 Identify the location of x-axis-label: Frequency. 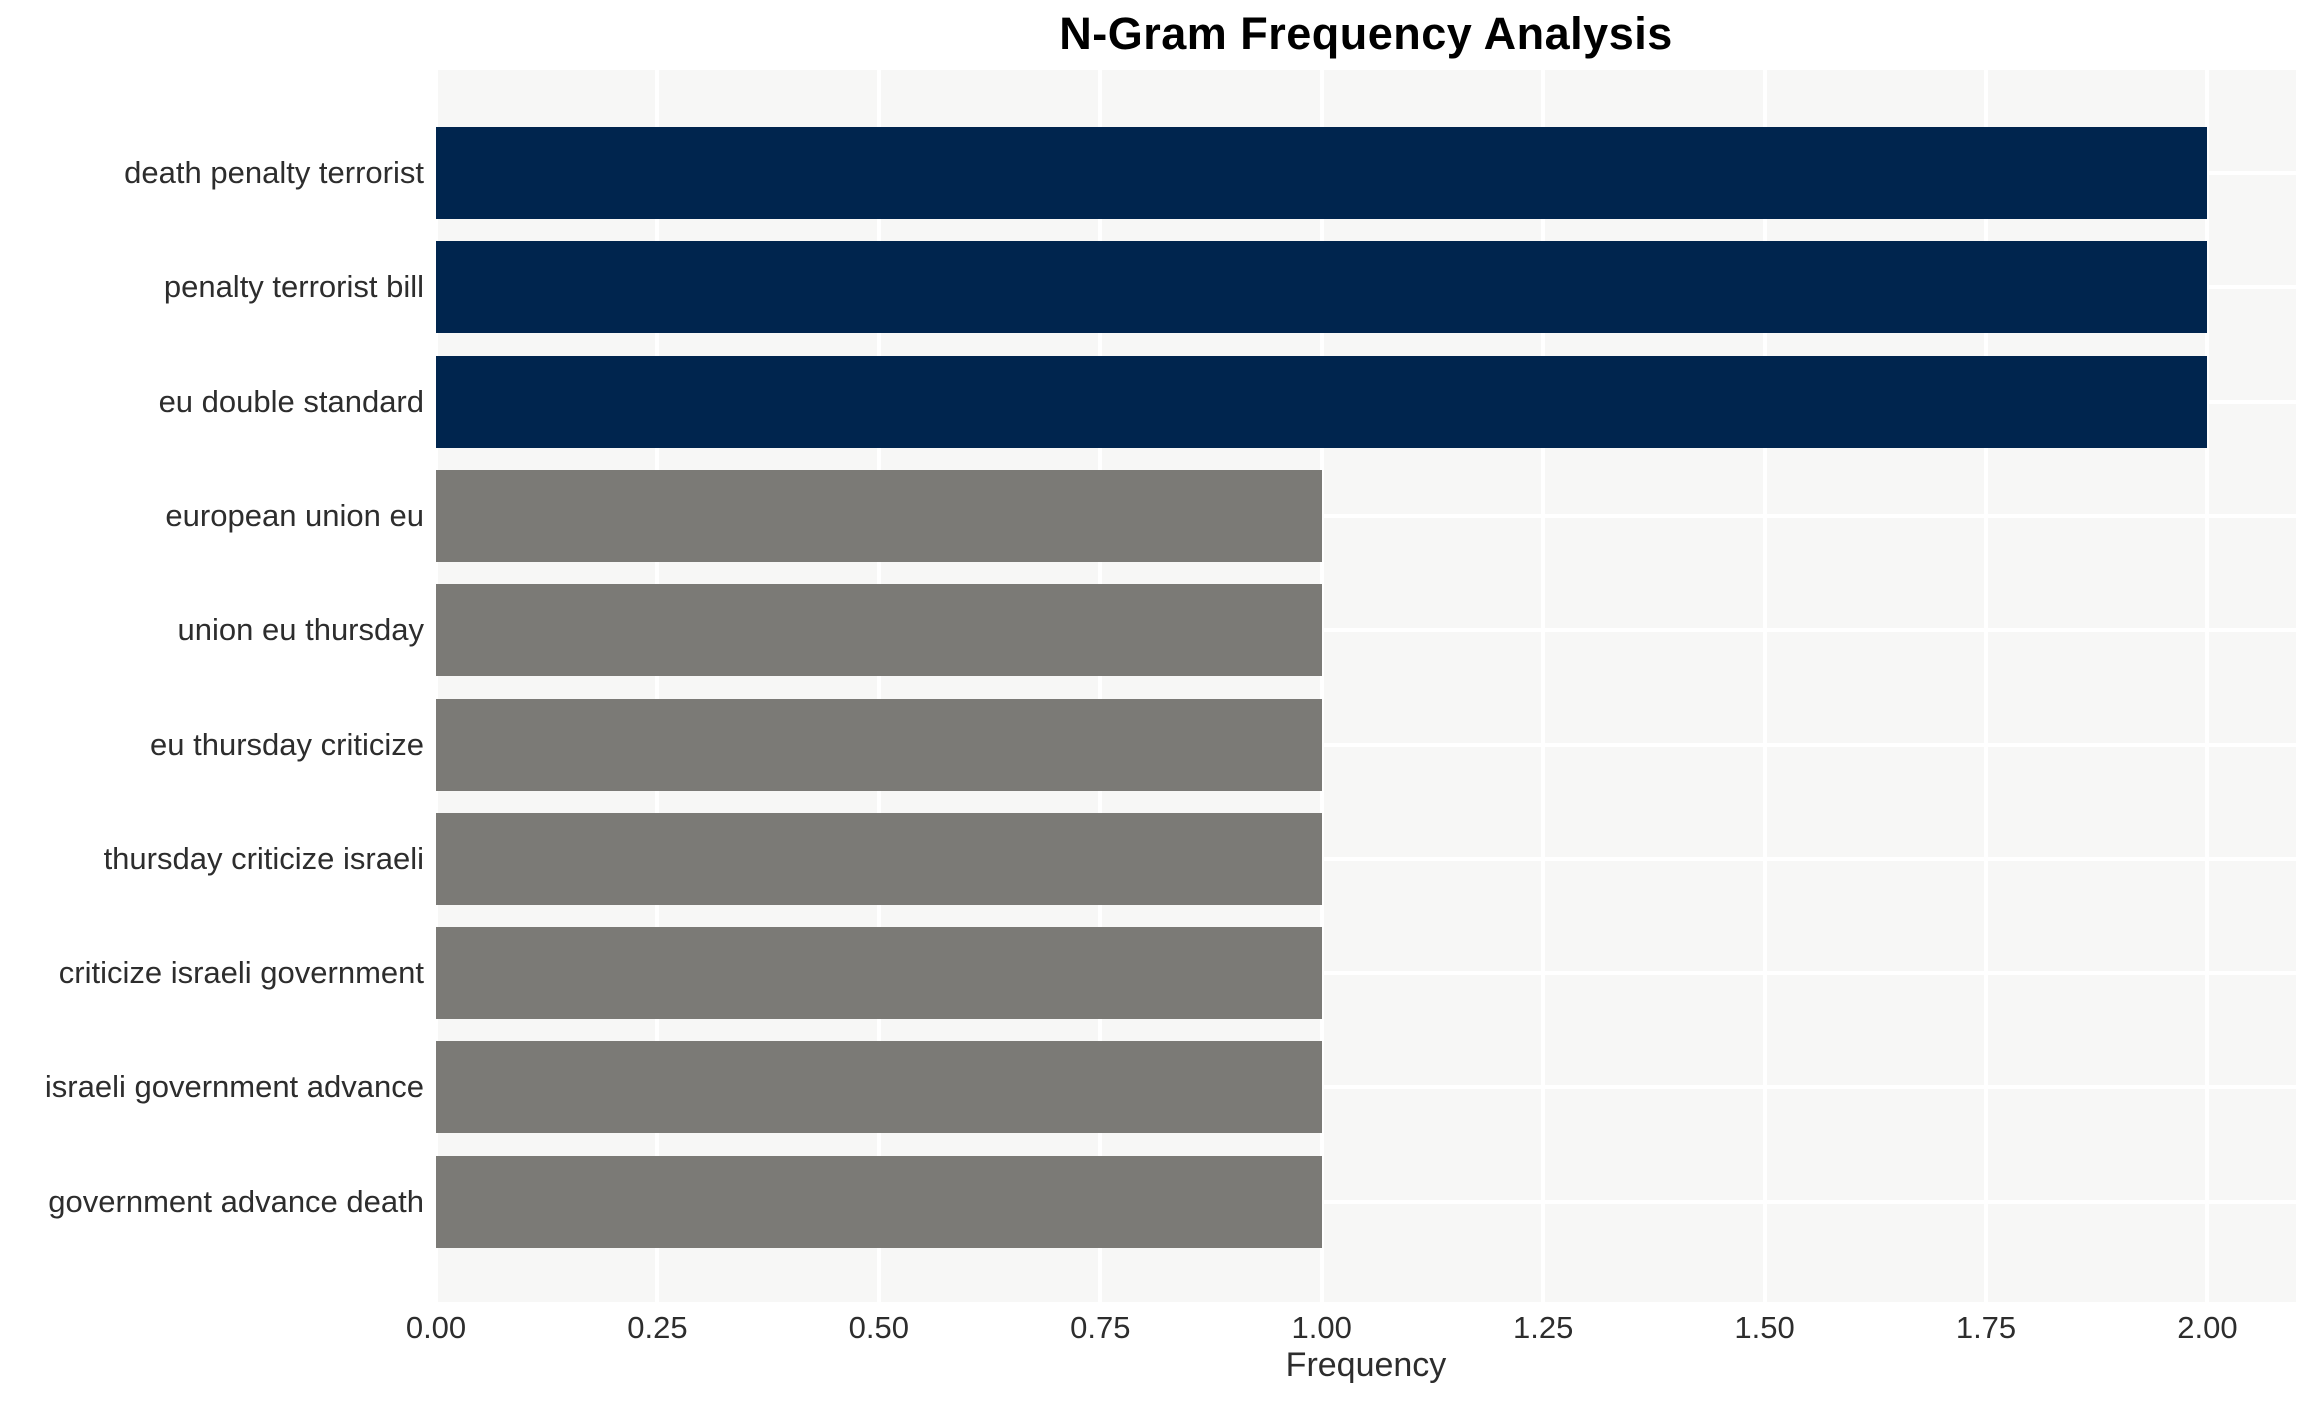
(1366, 1365).